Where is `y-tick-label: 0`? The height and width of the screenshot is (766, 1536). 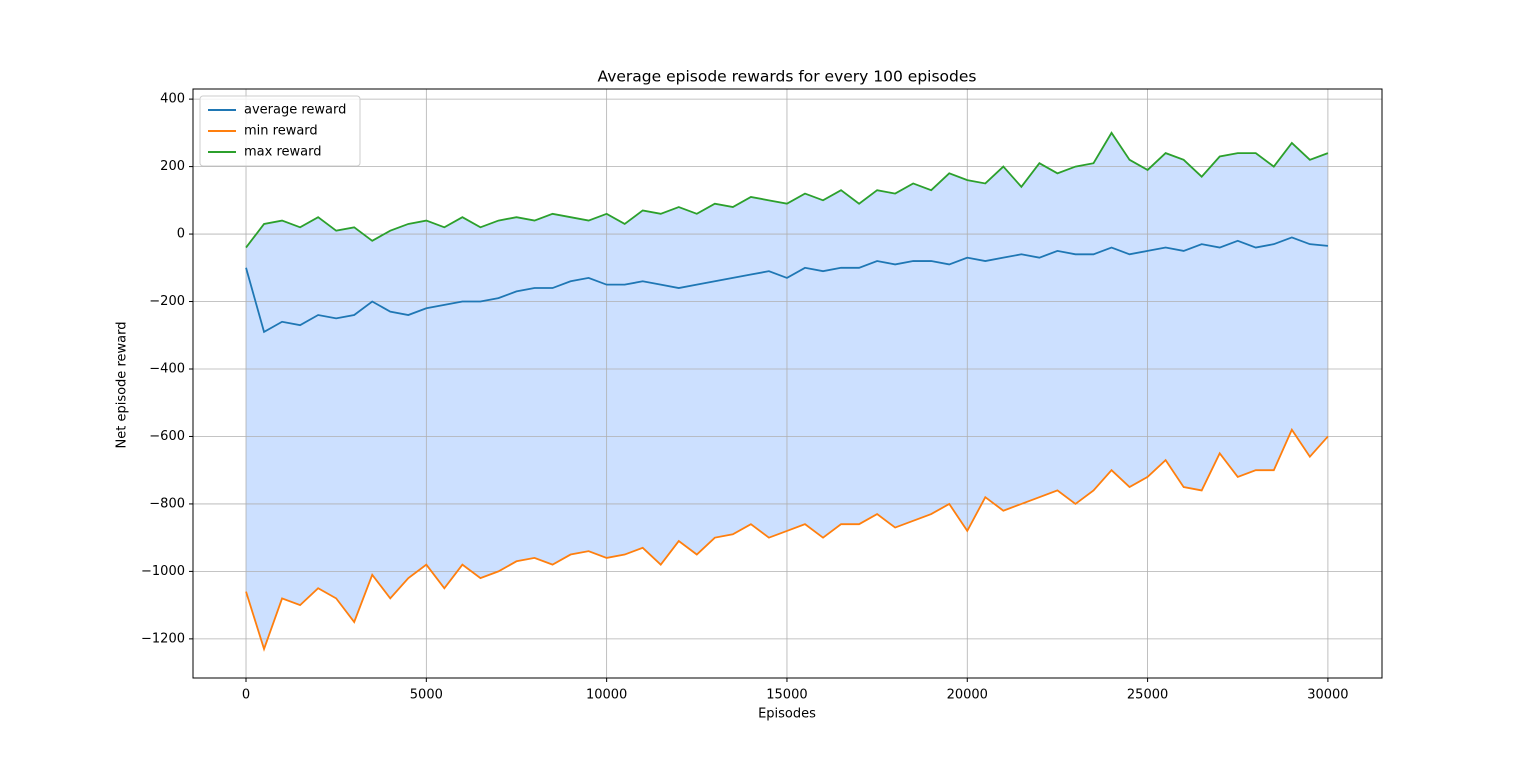
y-tick-label: 0 is located at coordinates (181, 234).